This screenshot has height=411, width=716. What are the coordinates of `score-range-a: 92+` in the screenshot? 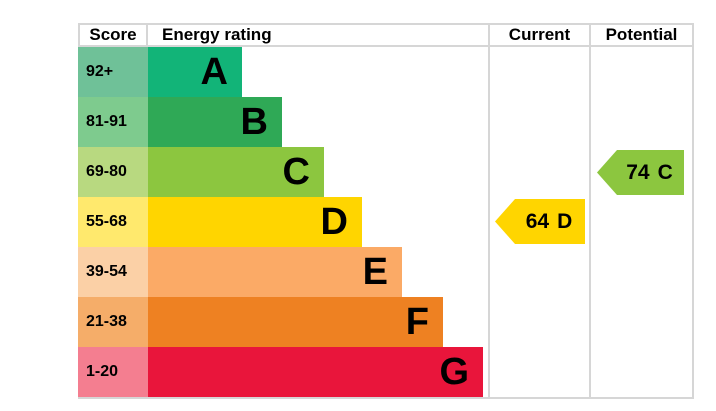 It's located at (113, 72).